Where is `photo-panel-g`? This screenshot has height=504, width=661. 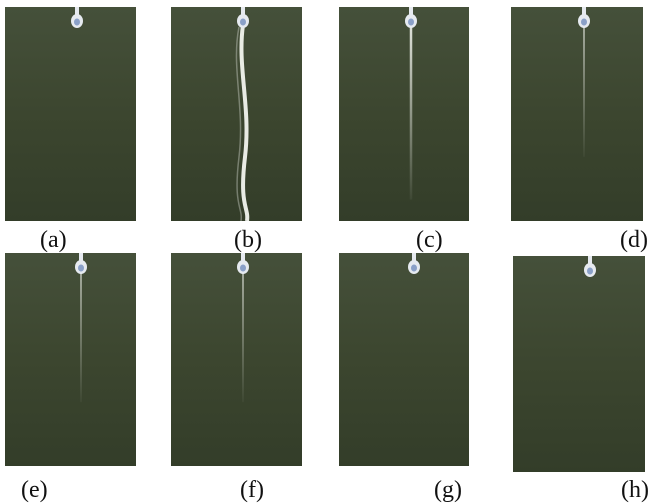
photo-panel-g is located at coordinates (404, 359).